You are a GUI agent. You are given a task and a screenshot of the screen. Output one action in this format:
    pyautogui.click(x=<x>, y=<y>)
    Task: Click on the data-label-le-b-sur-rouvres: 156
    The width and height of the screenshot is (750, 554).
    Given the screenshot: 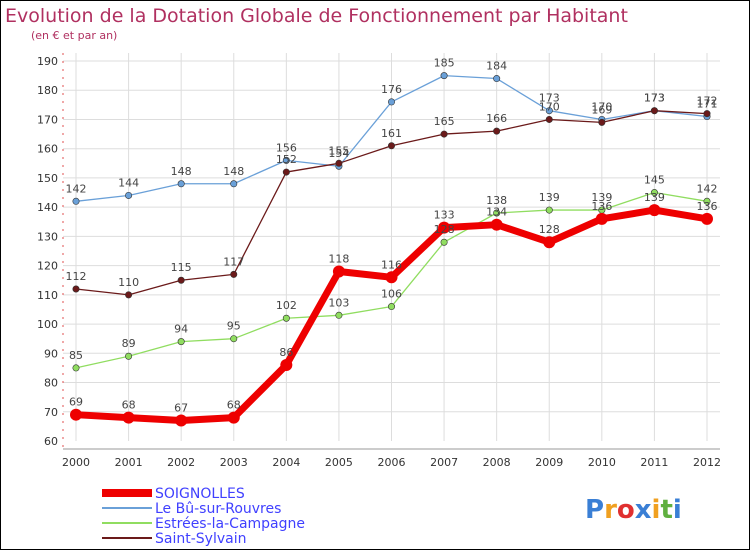 What is the action you would take?
    pyautogui.click(x=286, y=147)
    